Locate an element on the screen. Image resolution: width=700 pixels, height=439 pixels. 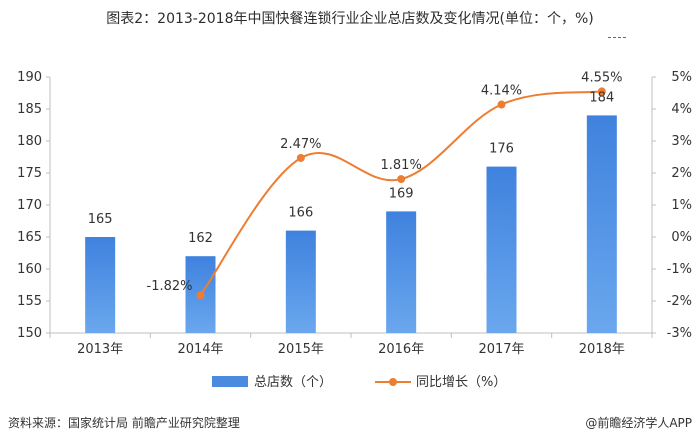
bar-value-label: 169 is located at coordinates (401, 193).